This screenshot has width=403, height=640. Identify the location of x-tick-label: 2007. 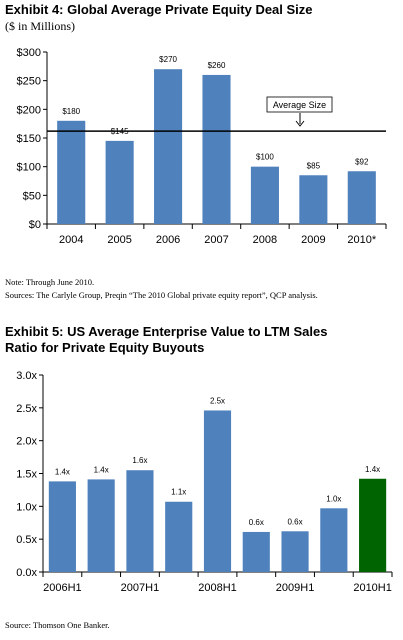
(216, 240).